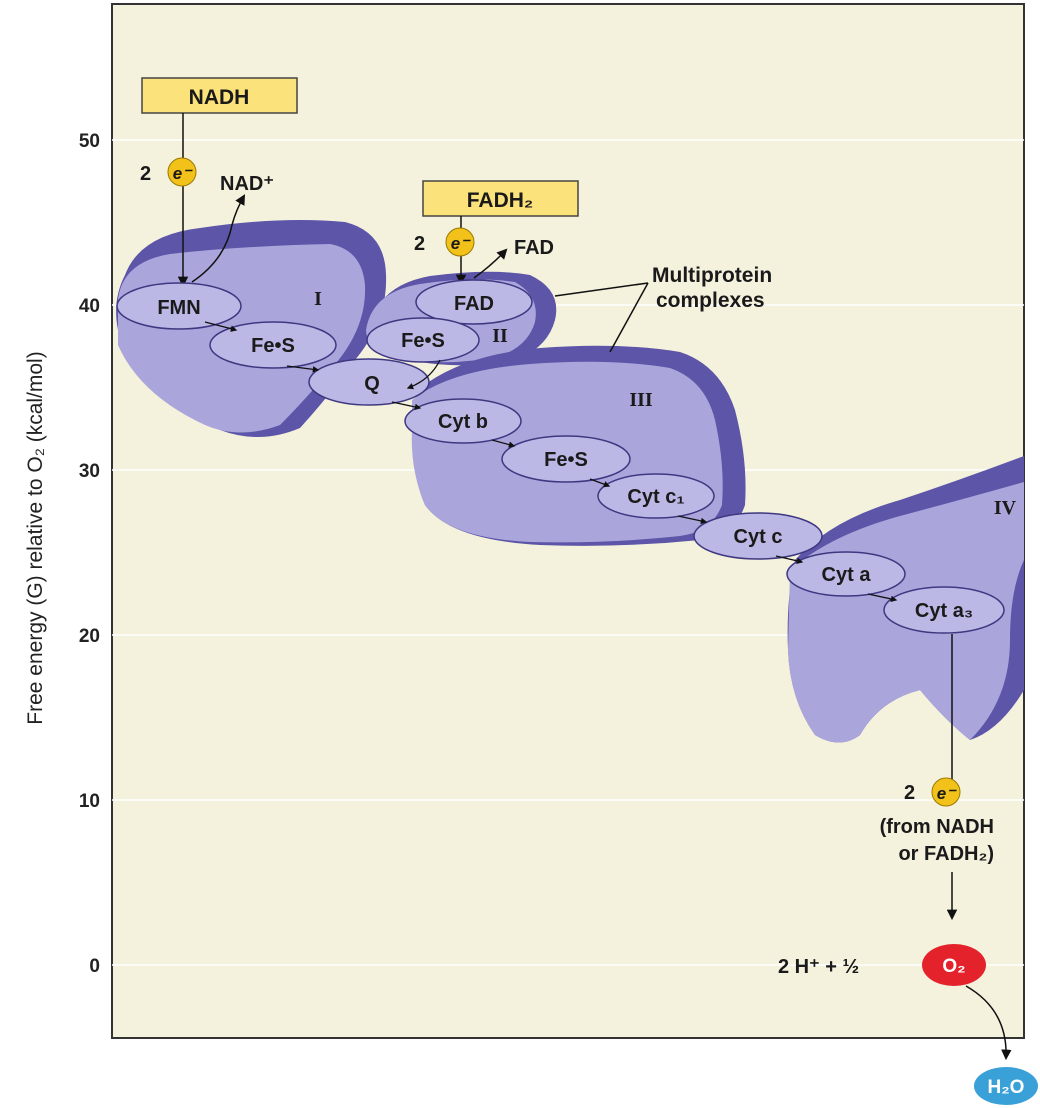 The width and height of the screenshot is (1040, 1108). I want to click on complex-iii-label: III, so click(641, 400).